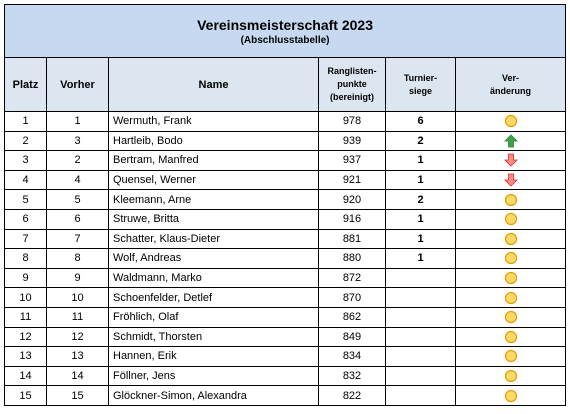 This screenshot has height=414, width=570. I want to click on header-line: änderung, so click(511, 90).